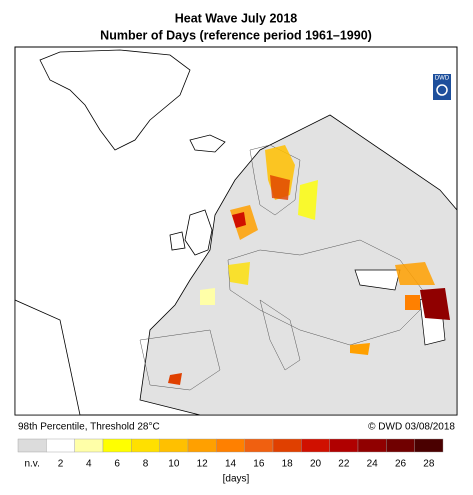 Image resolution: width=473 pixels, height=495 pixels. I want to click on legend-label: 22, so click(344, 464).